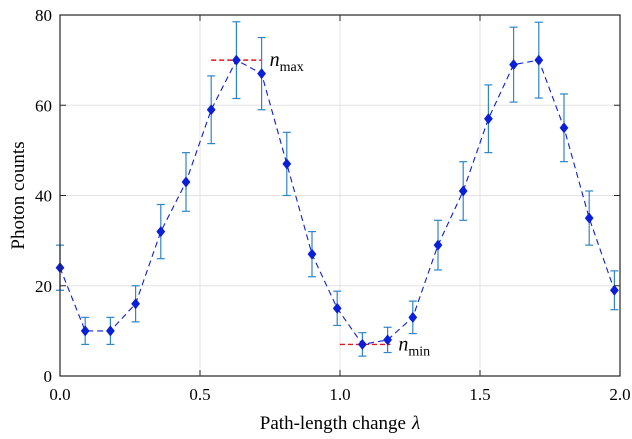 This screenshot has height=439, width=632. Describe the element at coordinates (18, 195) in the screenshot. I see `y-axis-label: Photon counts` at that location.